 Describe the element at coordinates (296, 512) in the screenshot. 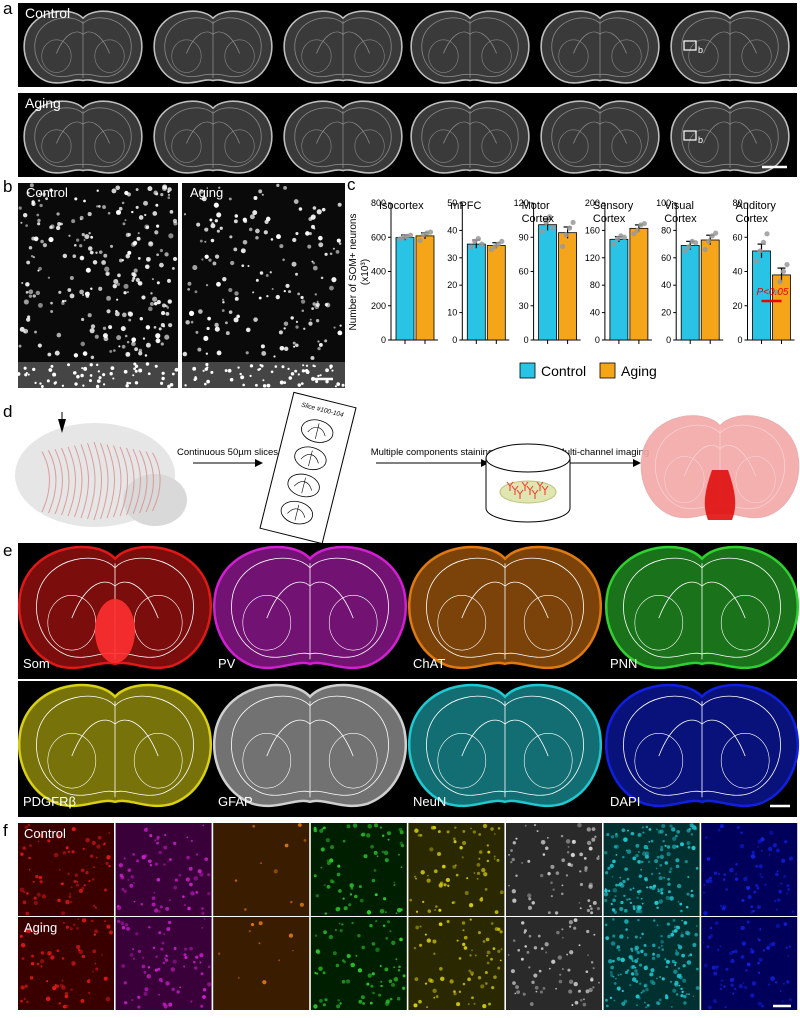

I see `slide-section-line` at that location.